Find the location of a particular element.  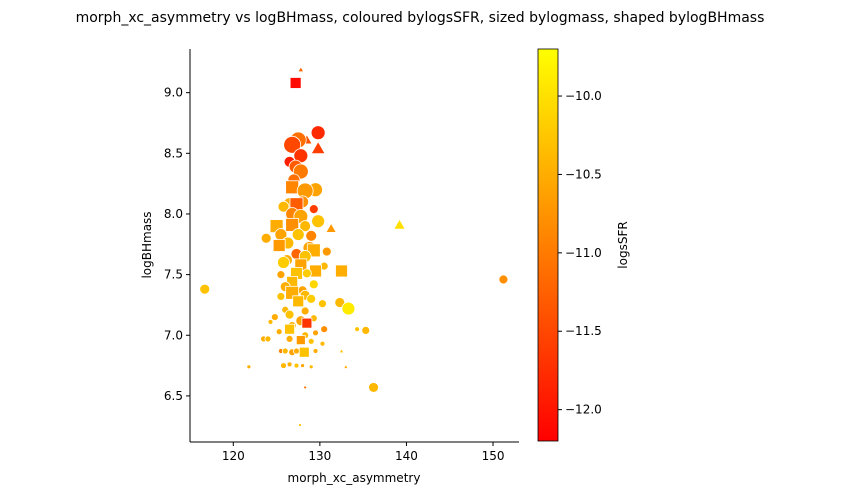

colorbar: −12.0 −11.5 −11.0 −10.5 −10.0 logsSFR is located at coordinates (583, 245).